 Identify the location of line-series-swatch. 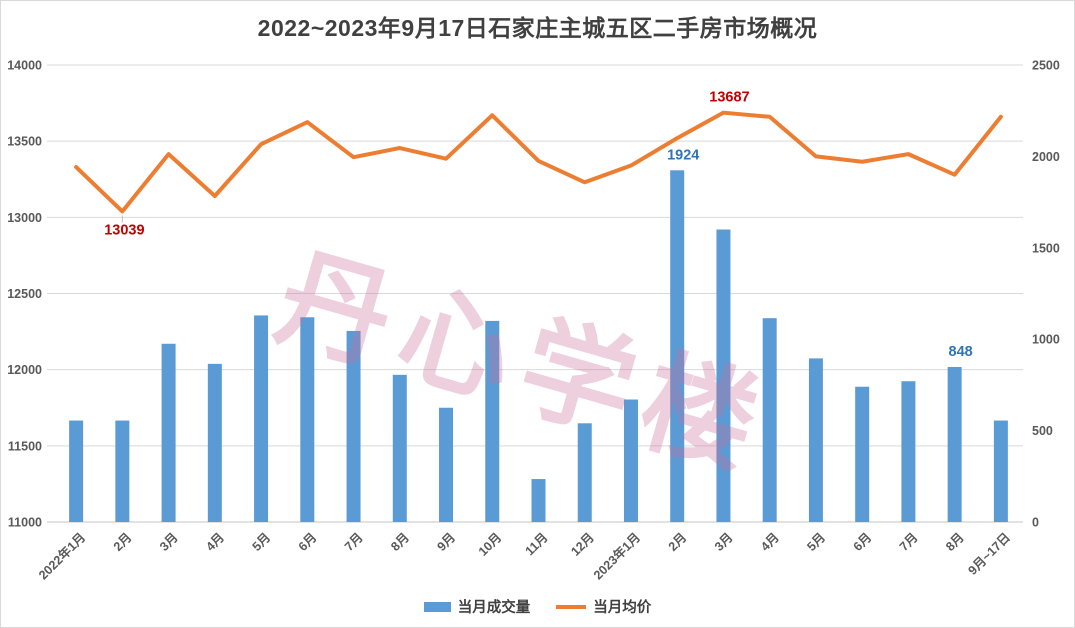
(571, 606).